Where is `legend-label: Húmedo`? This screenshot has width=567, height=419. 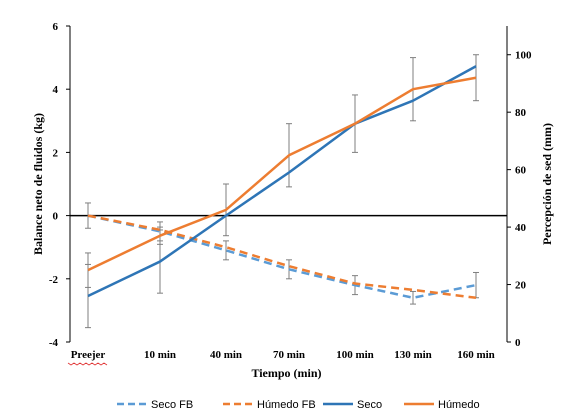
legend-label: Húmedo is located at coordinates (459, 405).